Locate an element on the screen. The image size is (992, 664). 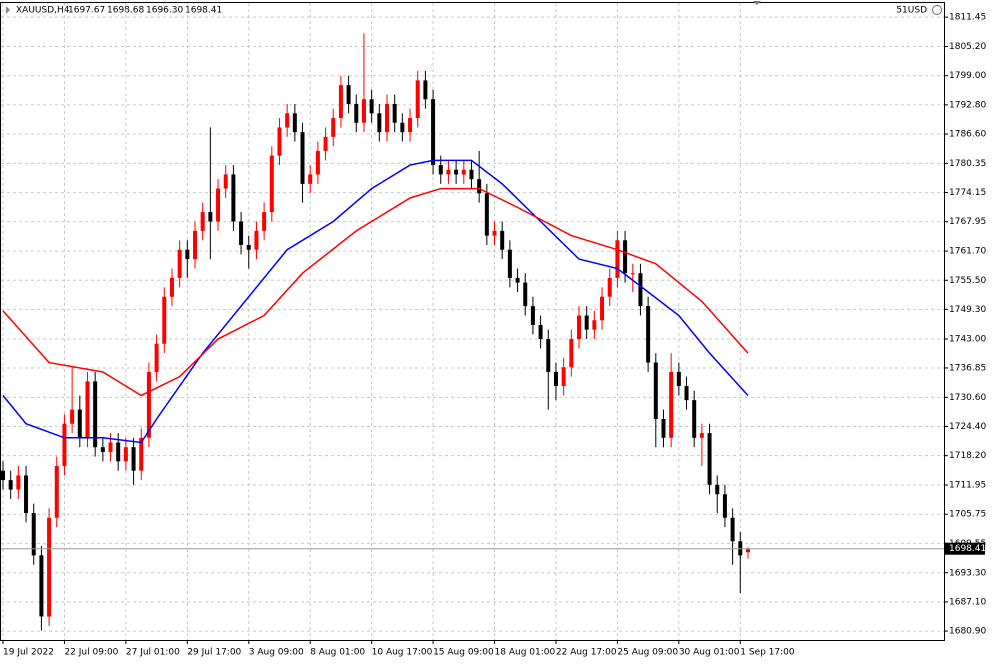
y-tick-label: 1730.60 is located at coordinates (967, 398).